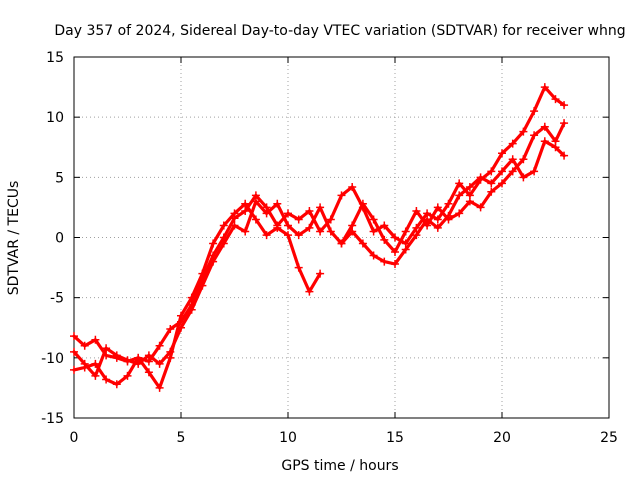 Image resolution: width=640 pixels, height=480 pixels. I want to click on y-tick-label: 15, so click(55, 58).